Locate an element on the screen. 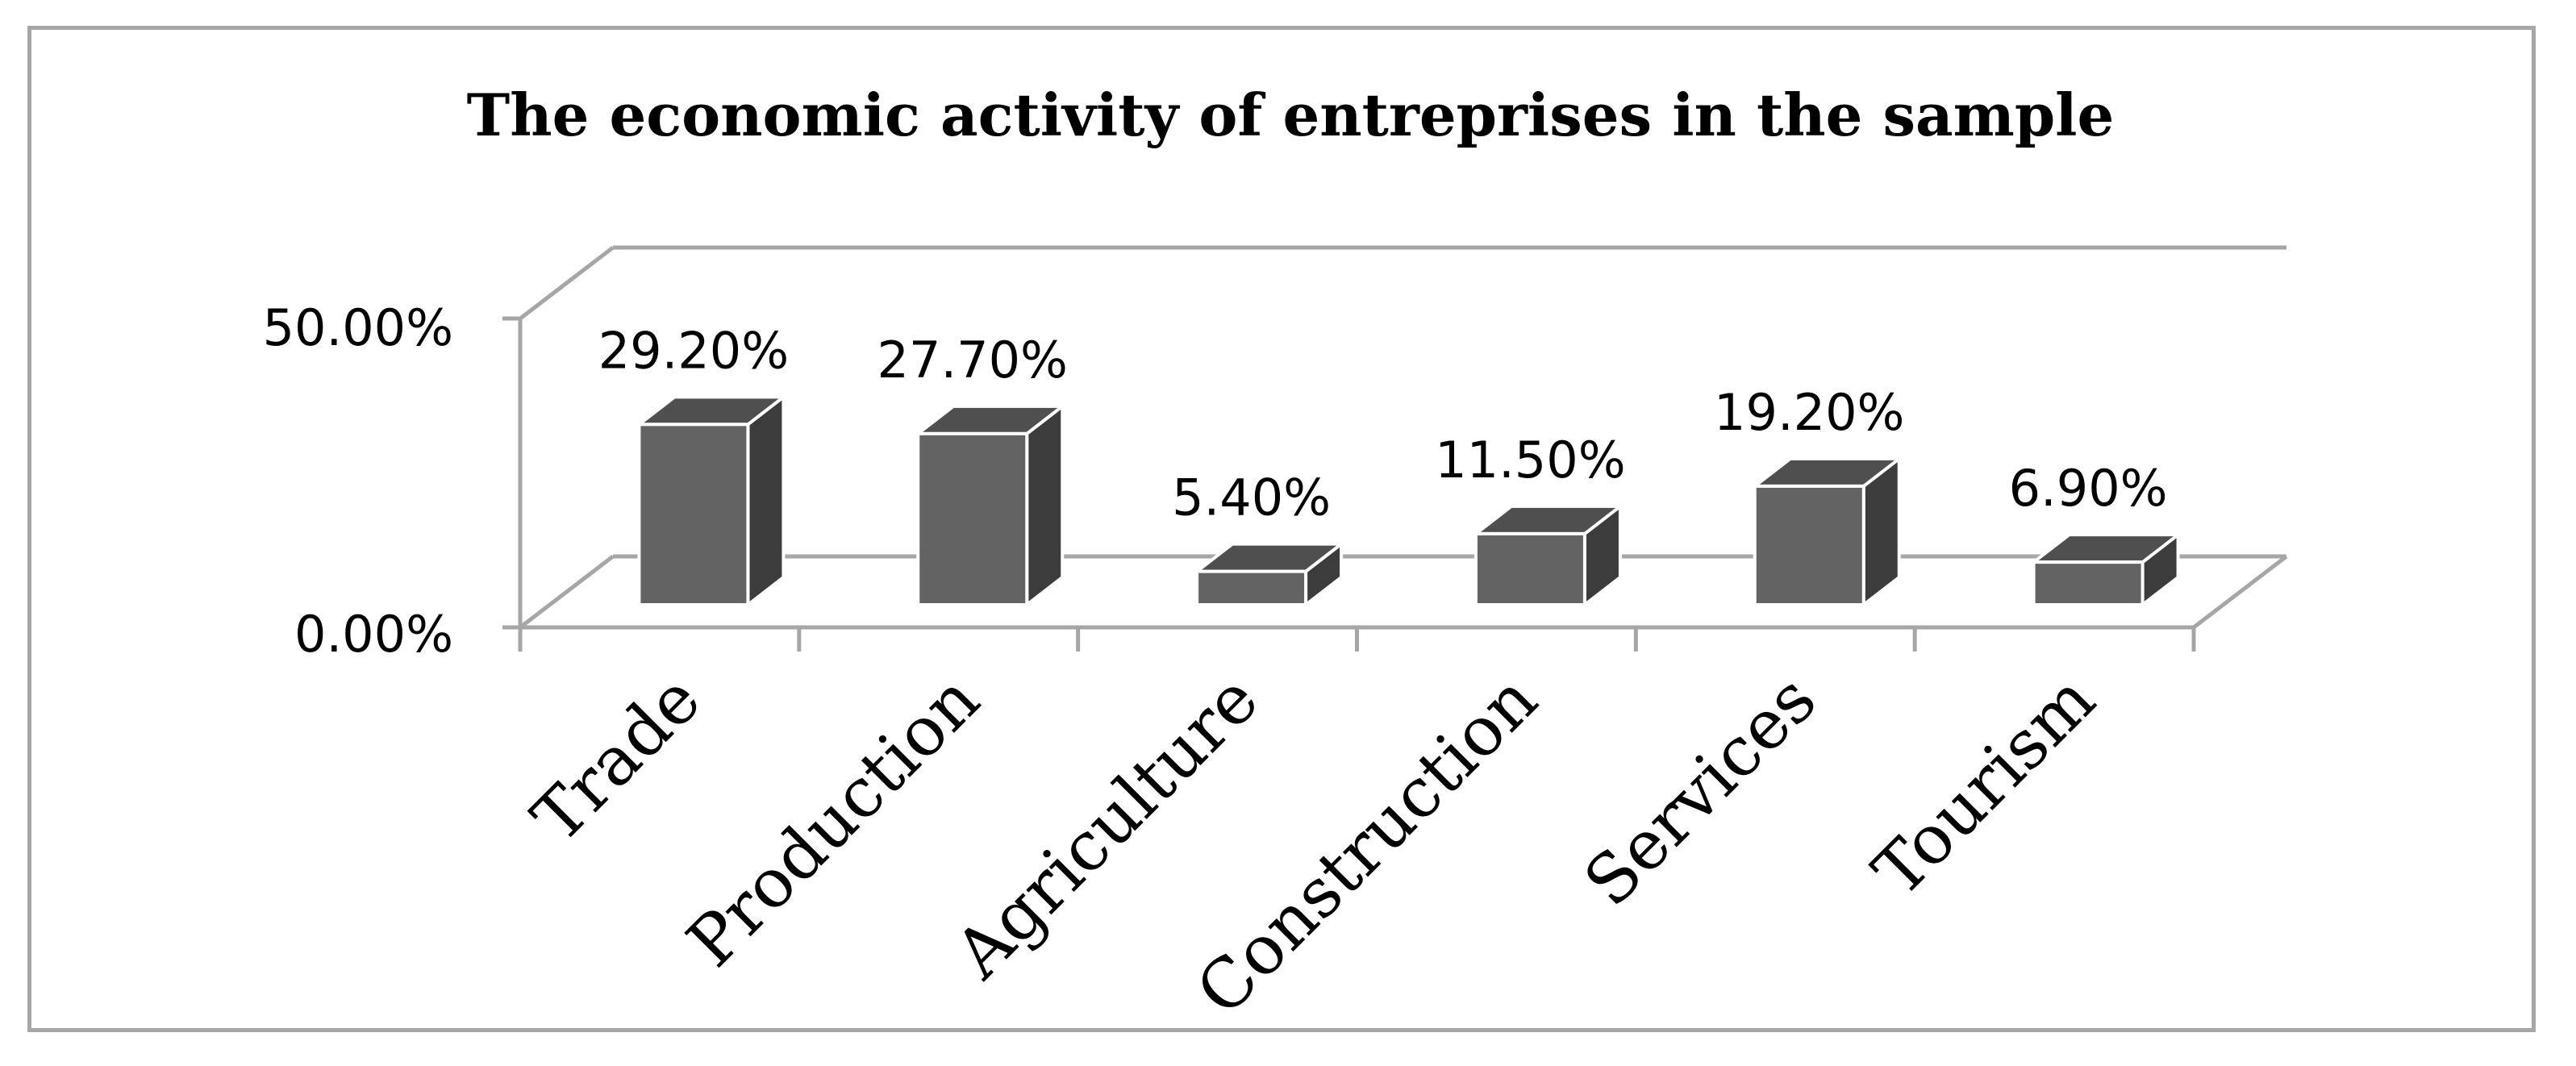 The width and height of the screenshot is (2576, 1066). data-label: 11.50% is located at coordinates (1530, 460).